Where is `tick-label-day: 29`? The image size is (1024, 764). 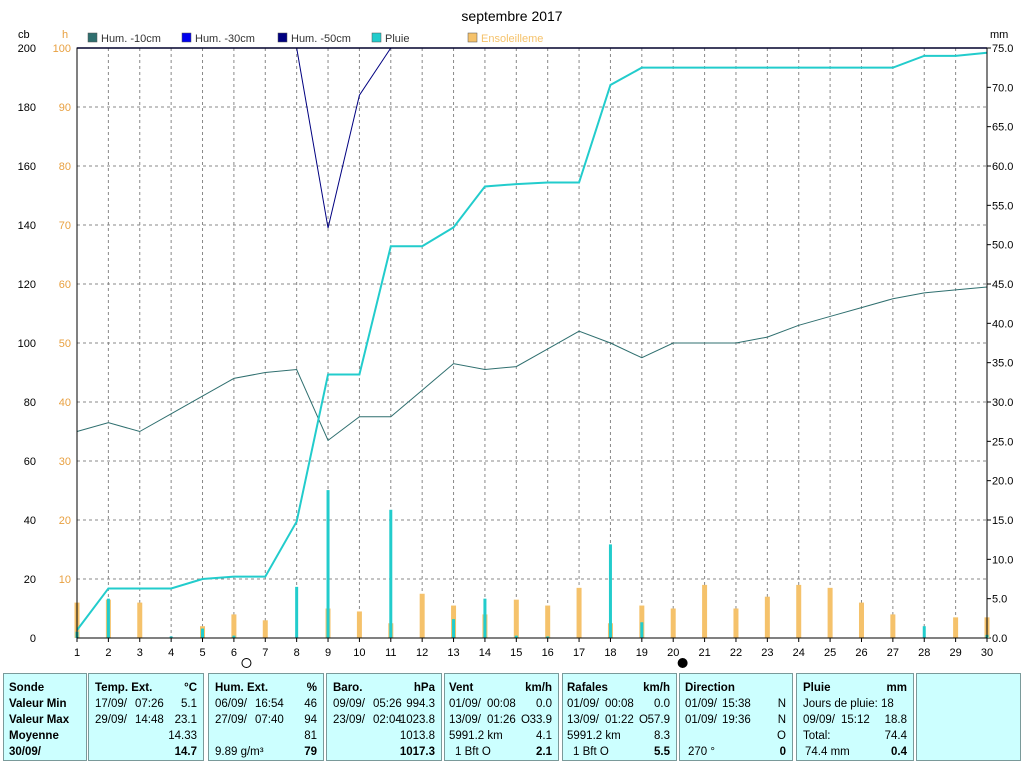
tick-label-day: 29 is located at coordinates (955, 653).